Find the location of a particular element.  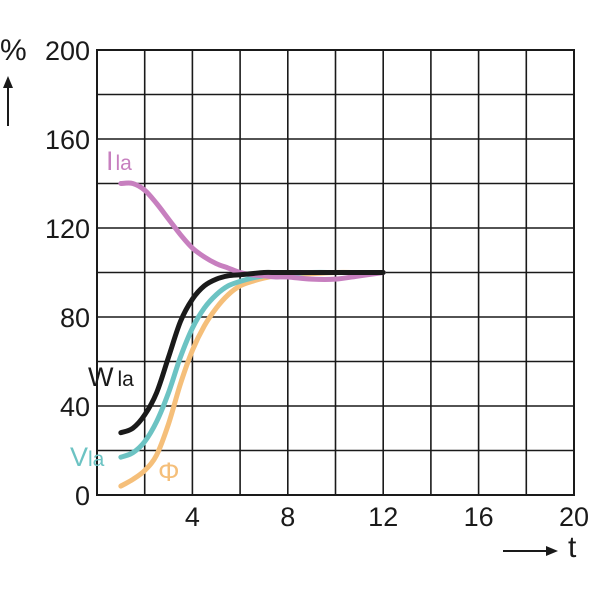

x-tick-label: 16 is located at coordinates (479, 517).